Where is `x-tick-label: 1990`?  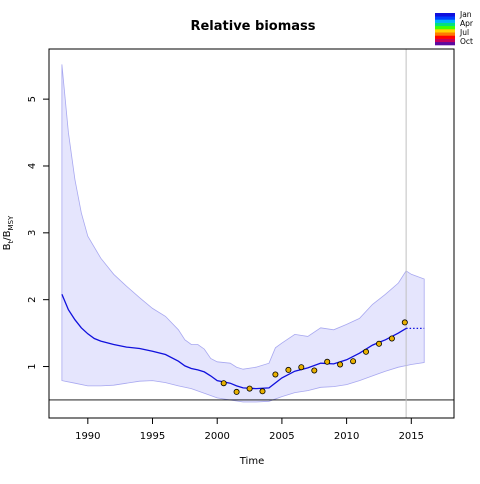
x-tick-label: 1990 is located at coordinates (87, 436).